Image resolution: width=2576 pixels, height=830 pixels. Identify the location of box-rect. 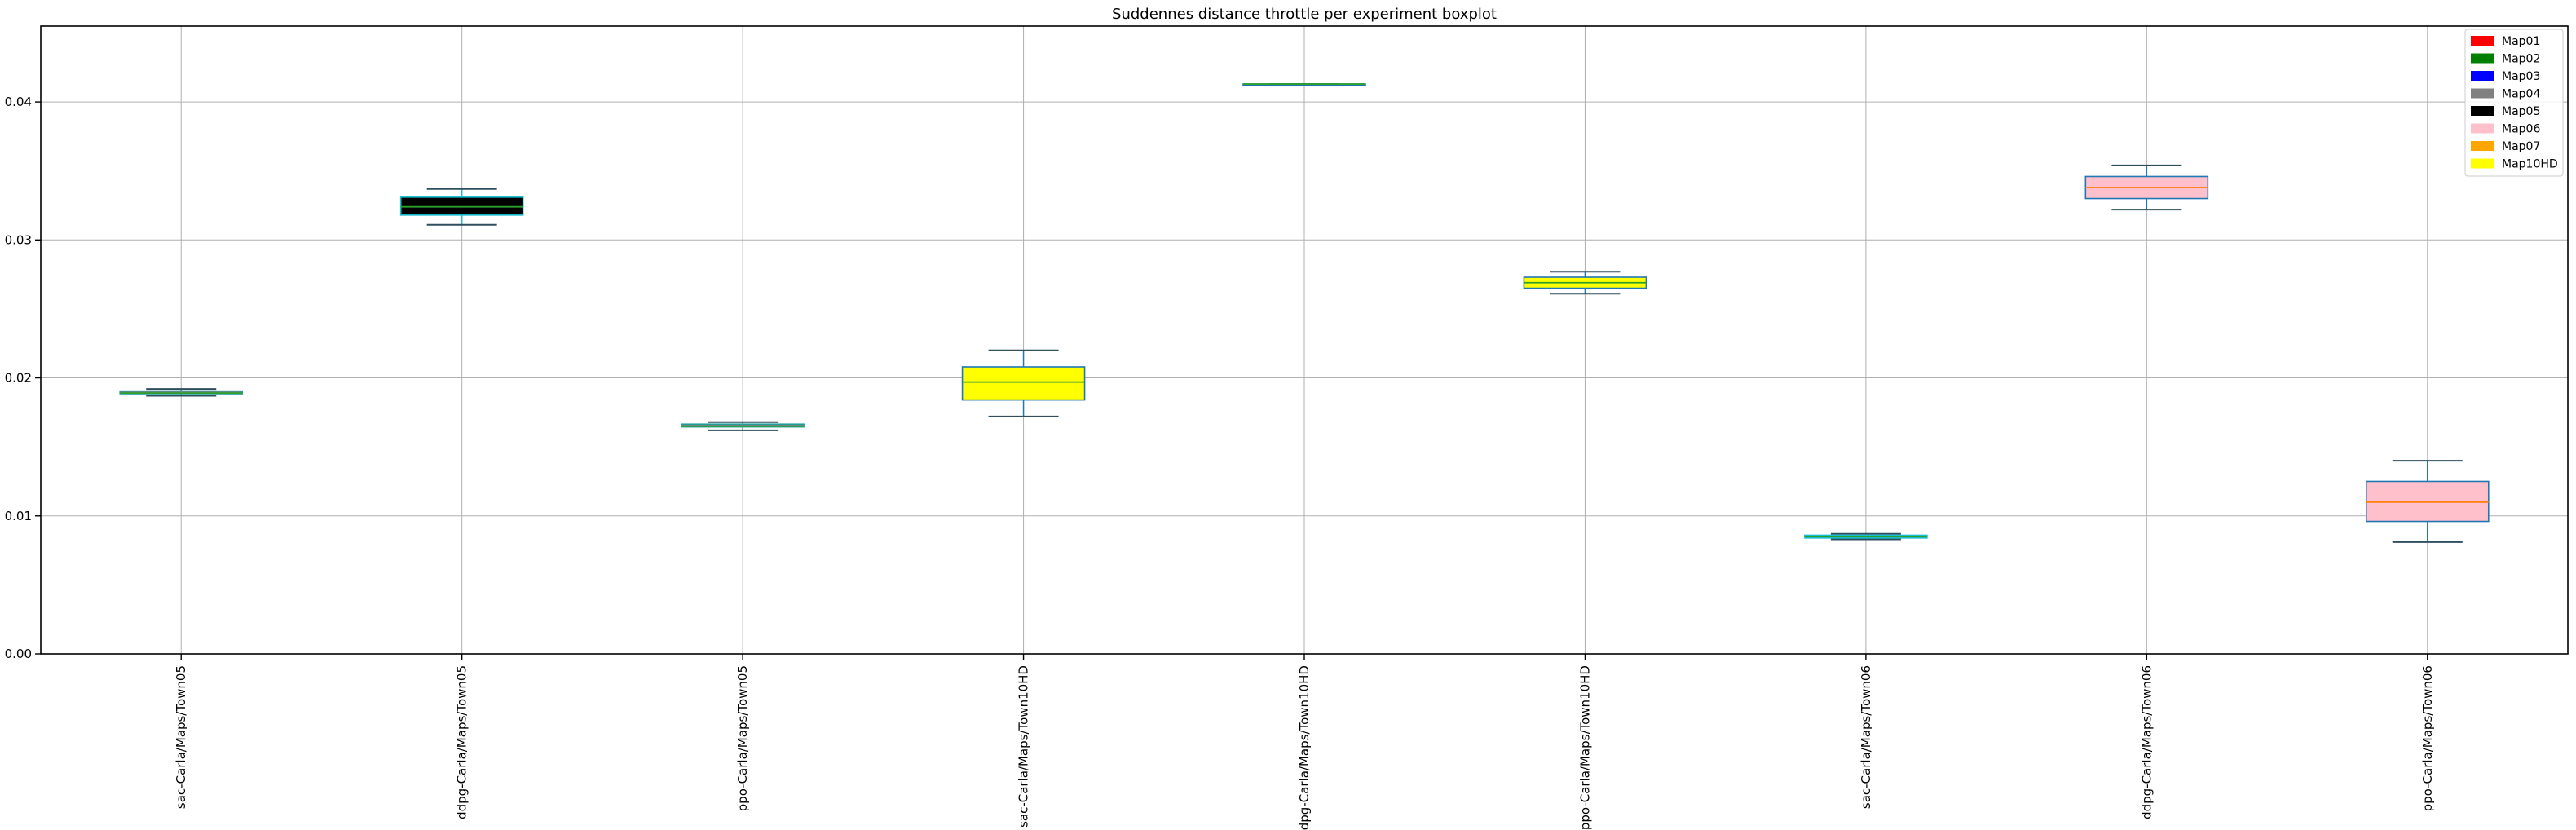
(1023, 384).